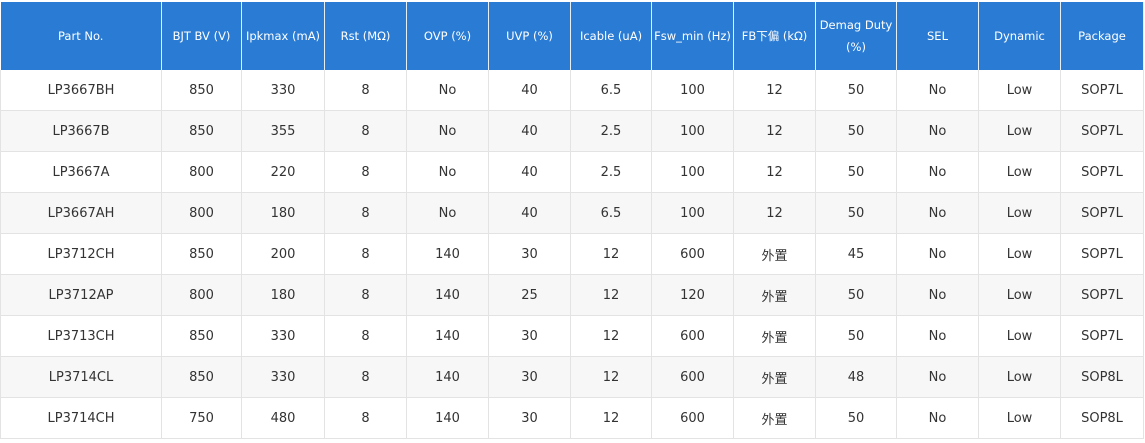 The image size is (1145, 443). What do you see at coordinates (283, 36) in the screenshot?
I see `column-header: Ipkmax (mA)` at bounding box center [283, 36].